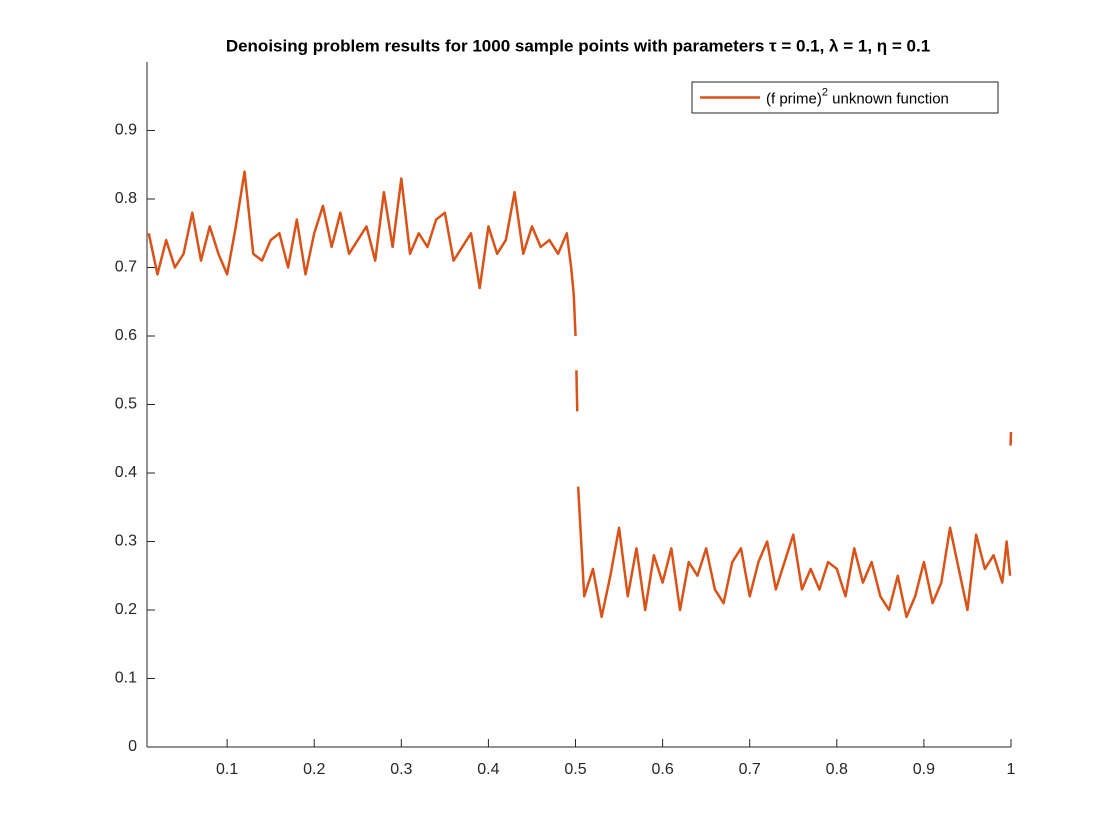  Describe the element at coordinates (837, 769) in the screenshot. I see `x-tick-label: 0.8` at that location.